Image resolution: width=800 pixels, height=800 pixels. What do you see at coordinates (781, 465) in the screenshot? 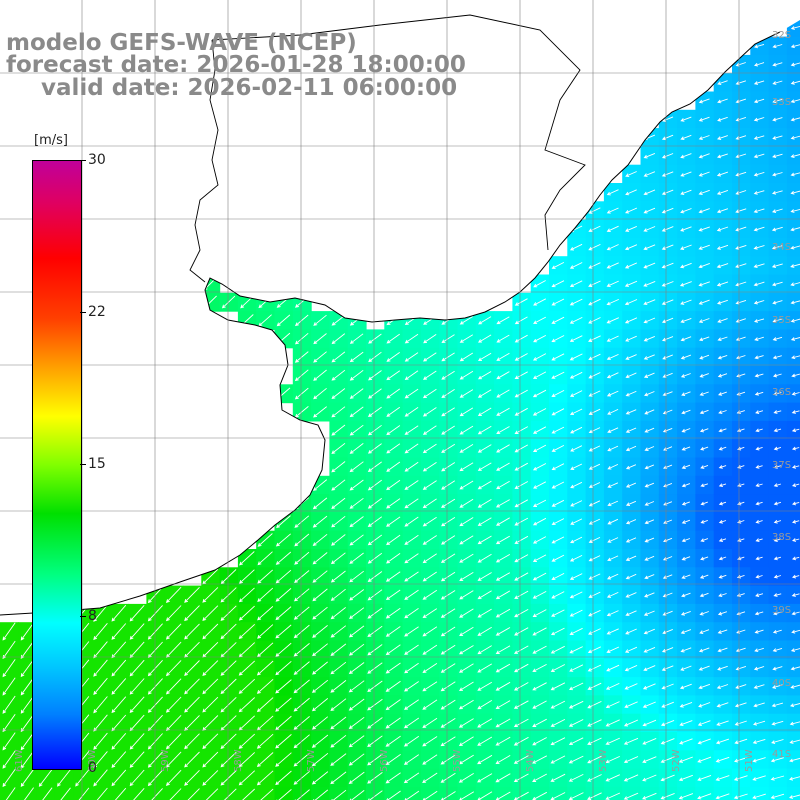
I see `latitude-label: 37S` at bounding box center [781, 465].